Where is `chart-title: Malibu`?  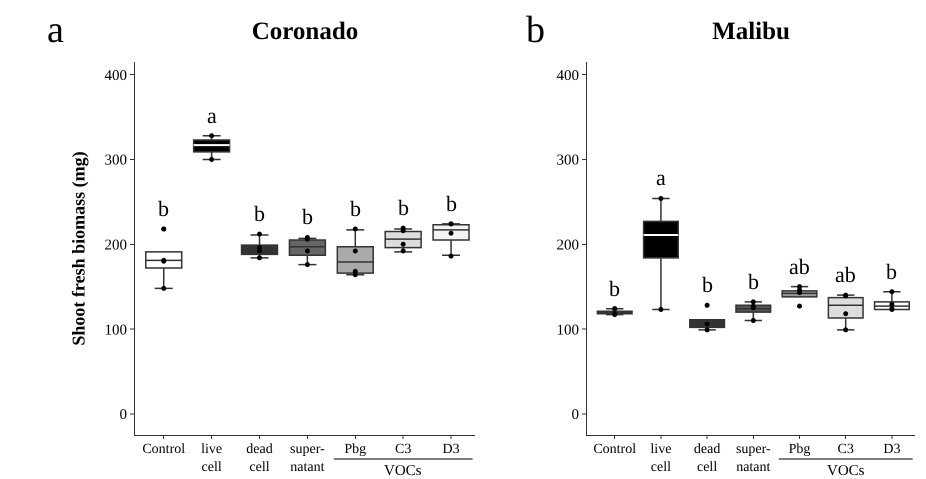 chart-title: Malibu is located at coordinates (751, 31).